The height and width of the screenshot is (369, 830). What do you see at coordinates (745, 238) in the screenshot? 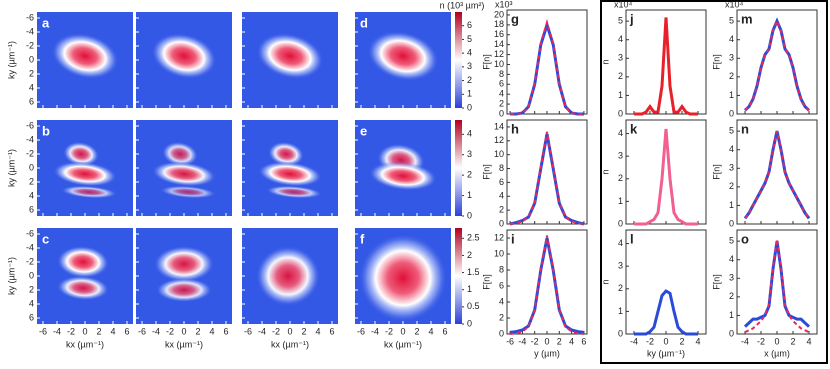
I see `panel-label: o` at bounding box center [745, 238].